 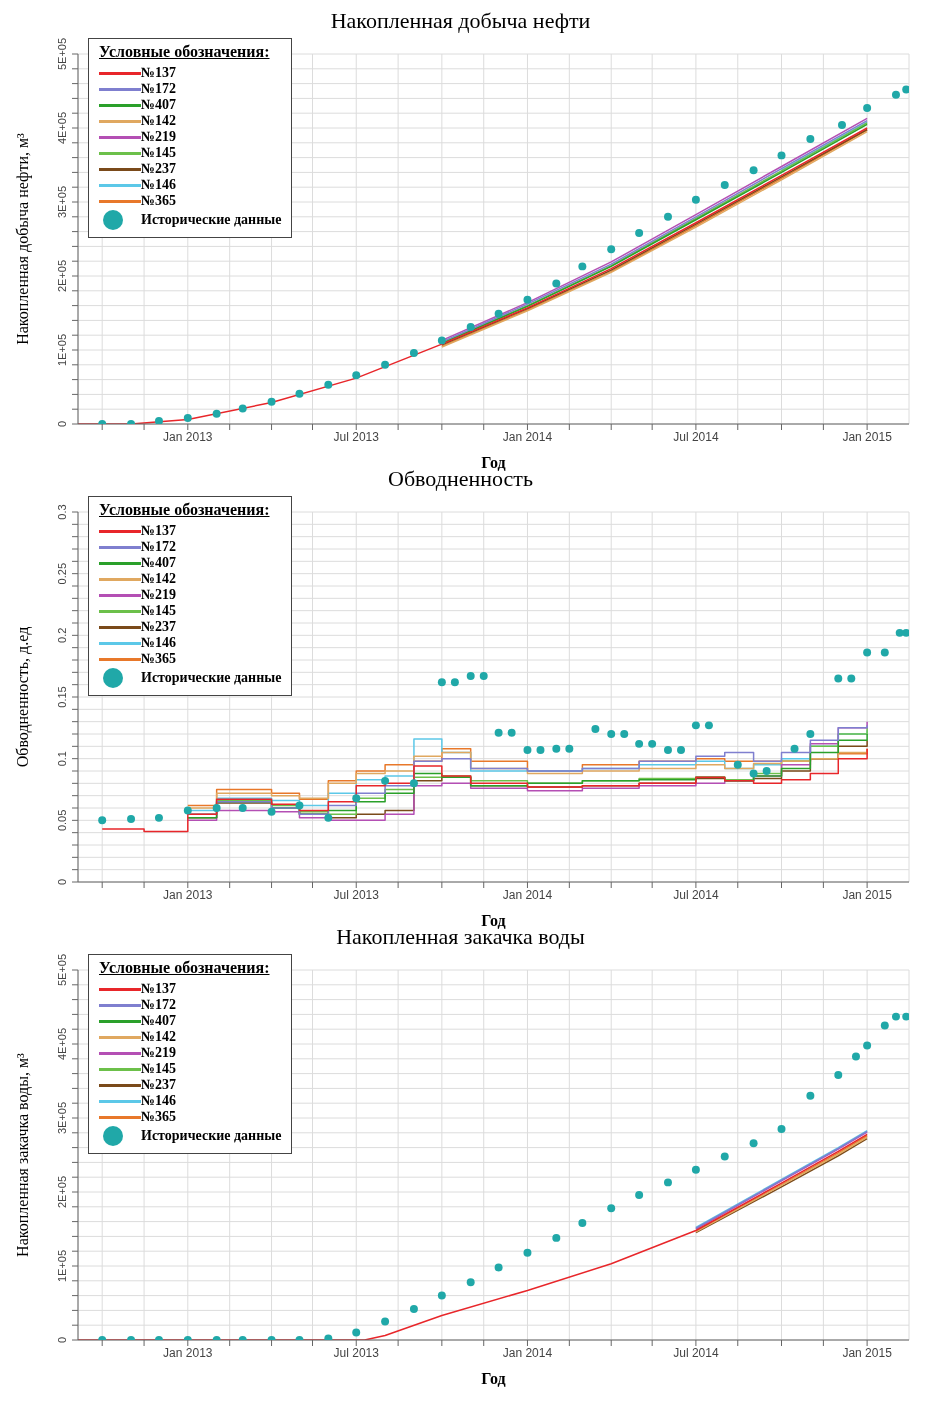 What do you see at coordinates (62, 635) in the screenshot?
I see `y-tick-label: 0.2` at bounding box center [62, 635].